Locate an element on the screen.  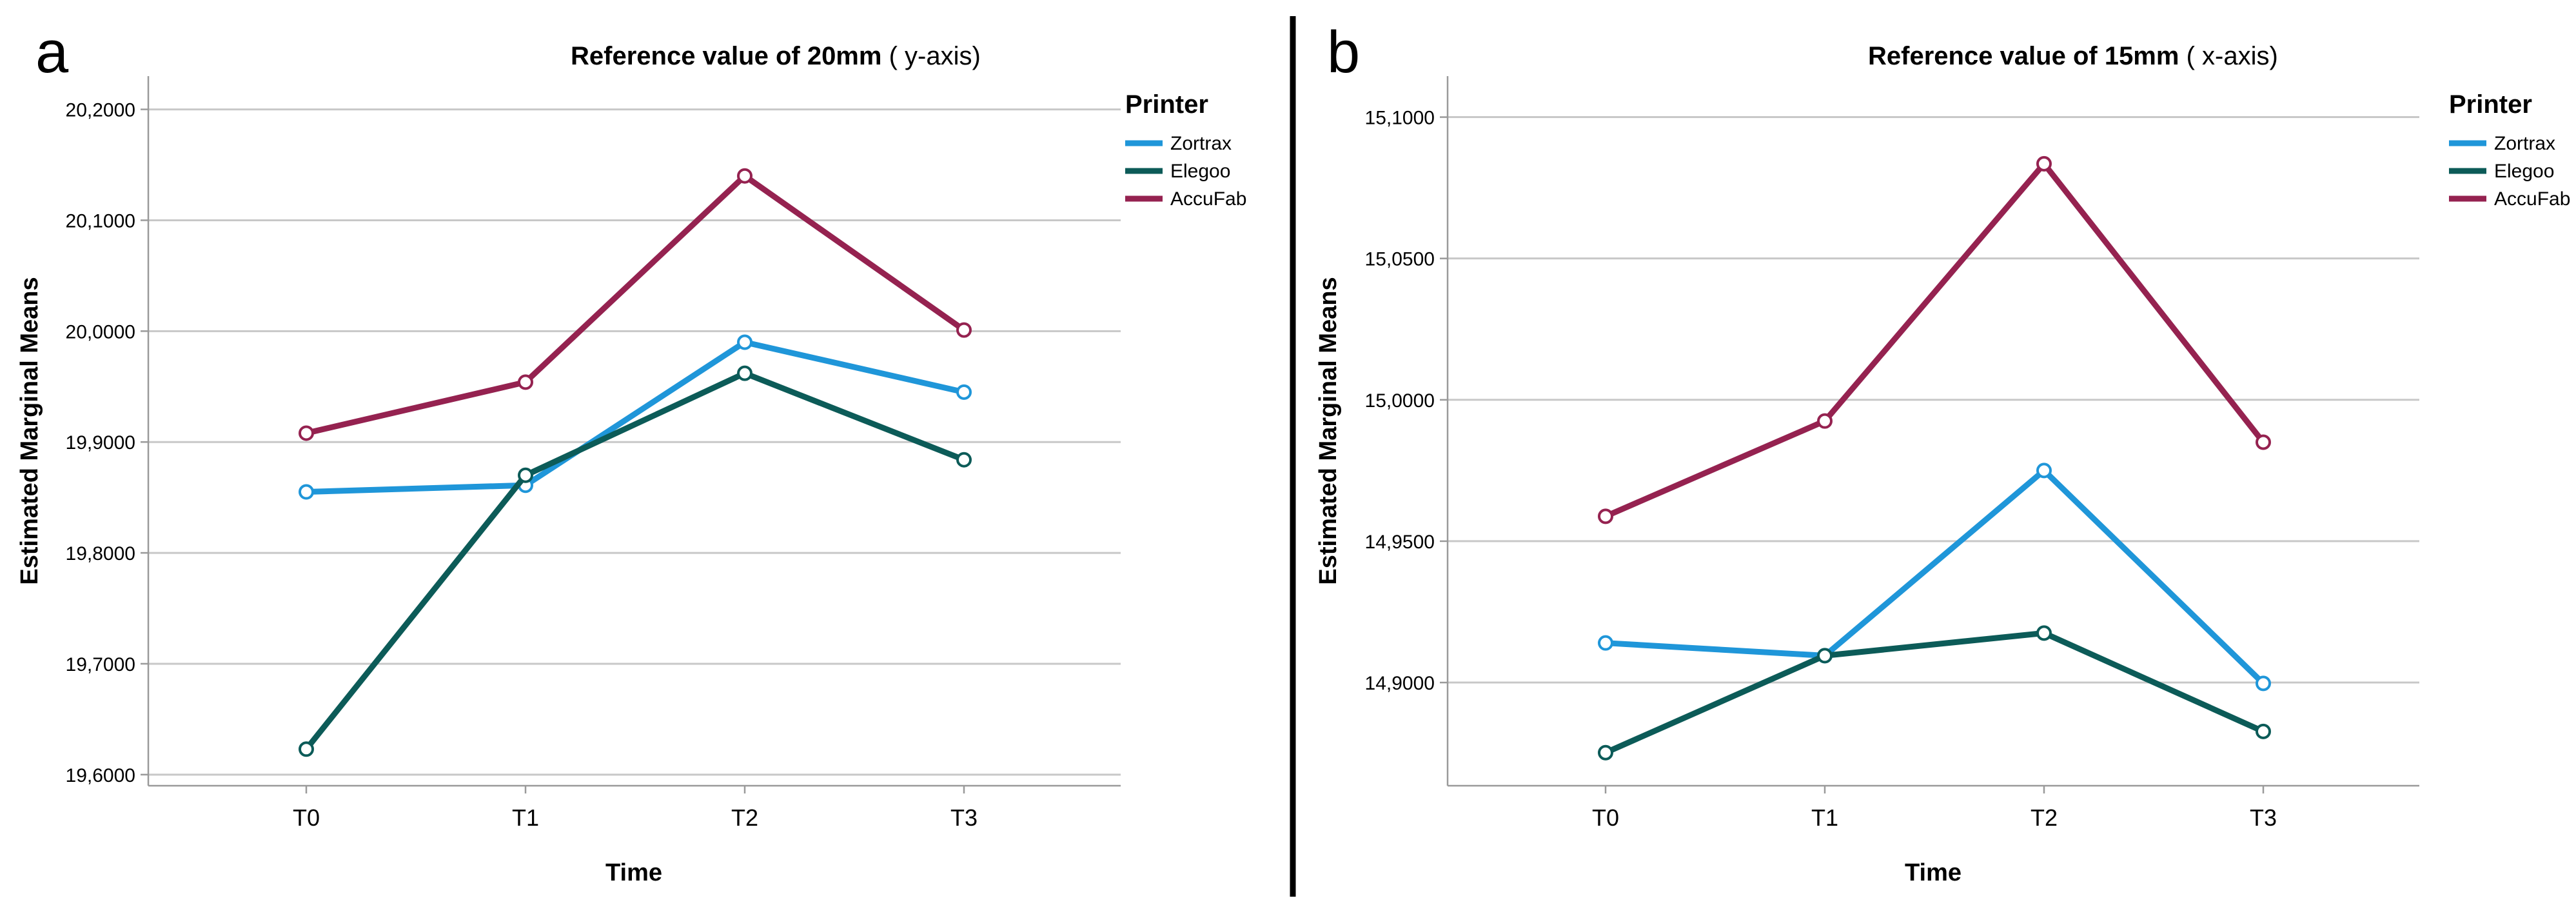
chart-title-a: Reference value of 20mm ( y-axis) is located at coordinates (776, 56).